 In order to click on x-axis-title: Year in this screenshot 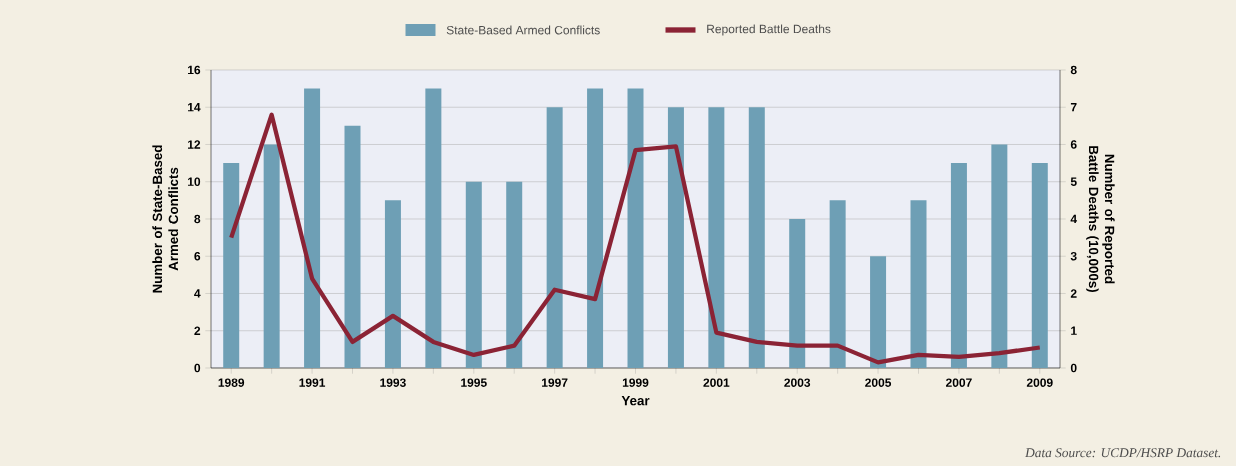, I will do `click(635, 401)`.